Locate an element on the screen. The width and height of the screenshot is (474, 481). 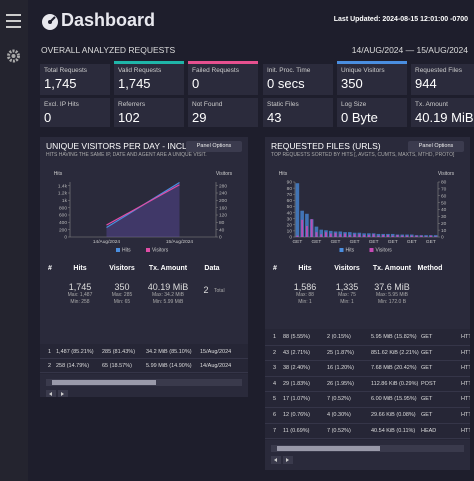
y2-tick-label: 0 is located at coordinates (442, 238).